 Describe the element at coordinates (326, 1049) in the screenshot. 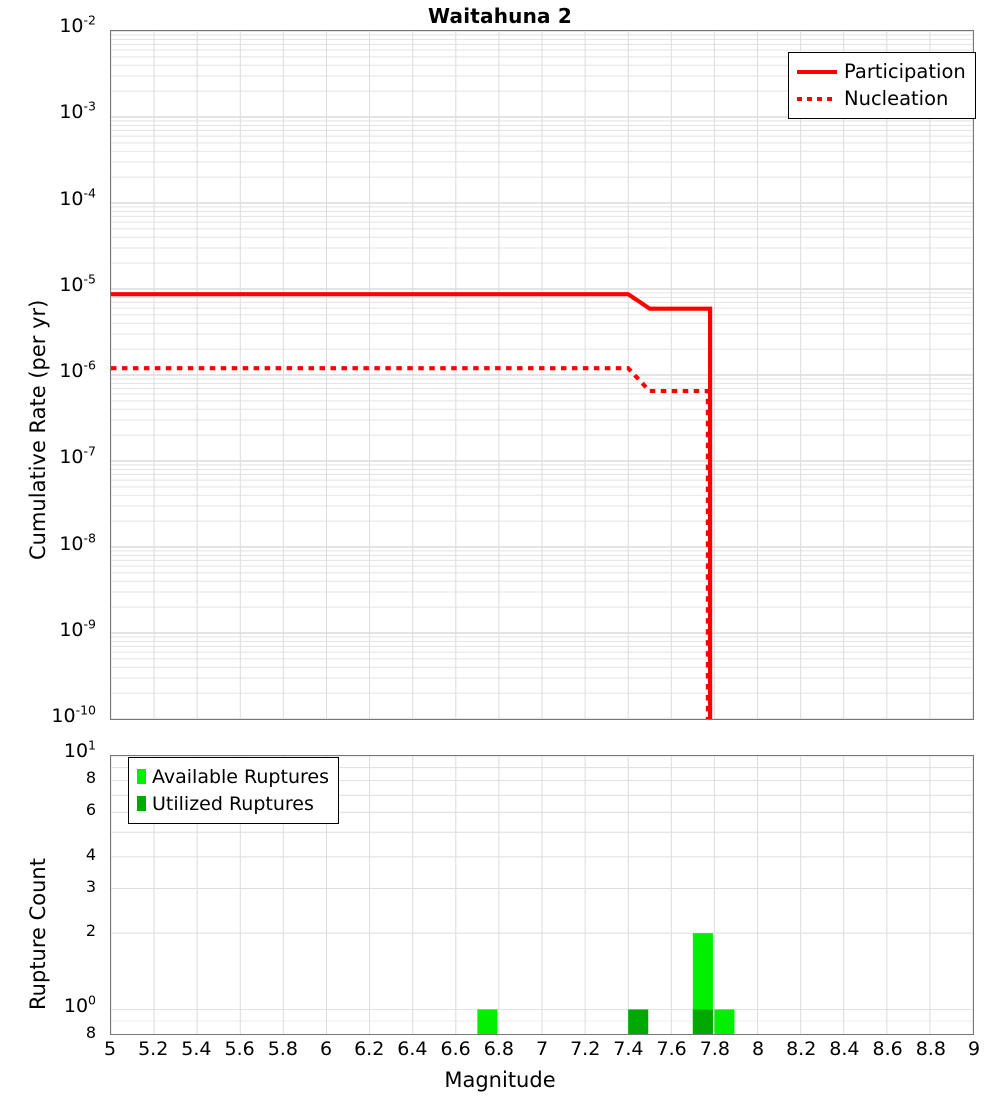

I see `x-tick: 6` at that location.